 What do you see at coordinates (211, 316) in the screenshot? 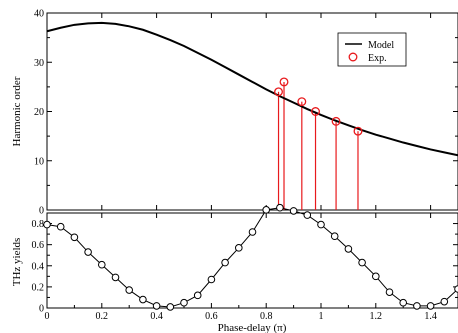
I see `bottom-x-tick-label: 0.6` at bounding box center [211, 316].